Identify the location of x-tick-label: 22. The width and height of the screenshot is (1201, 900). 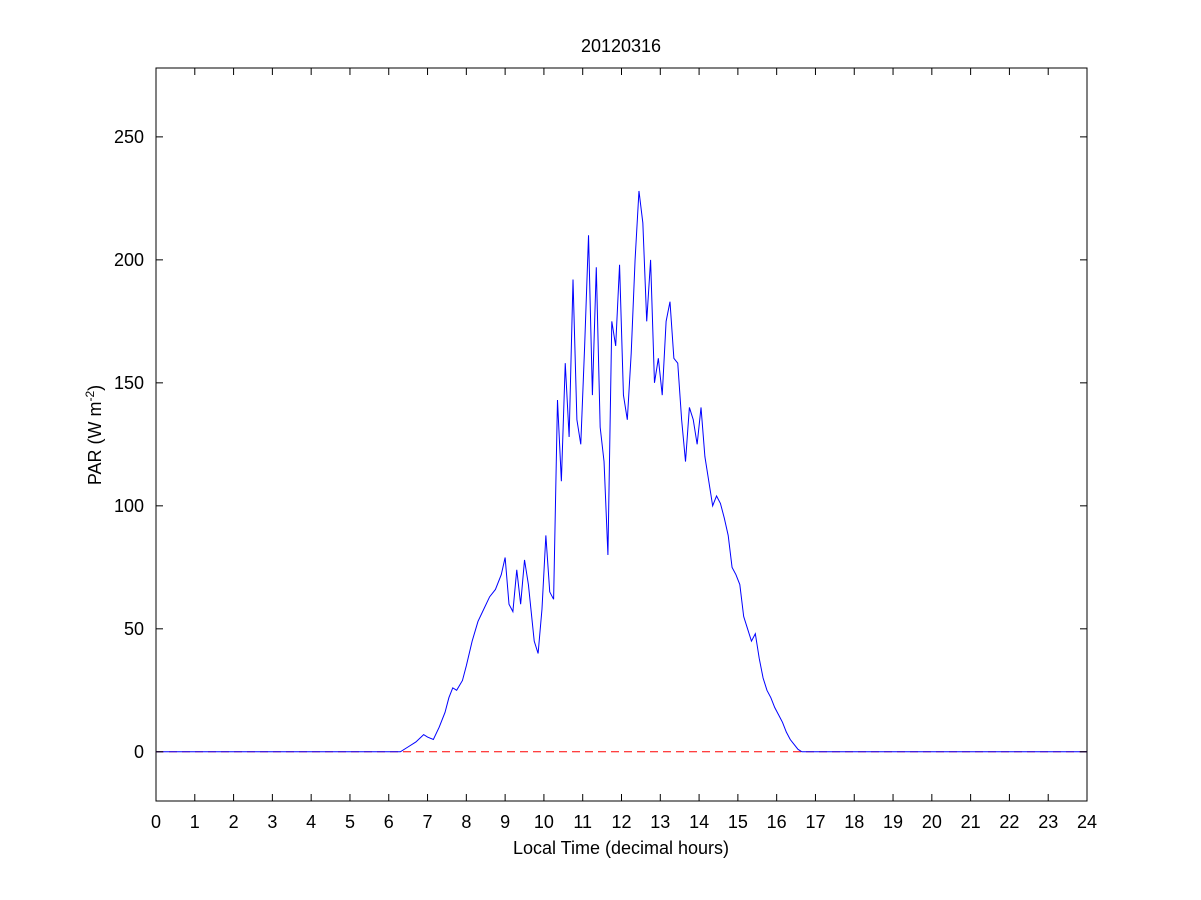
(1009, 822).